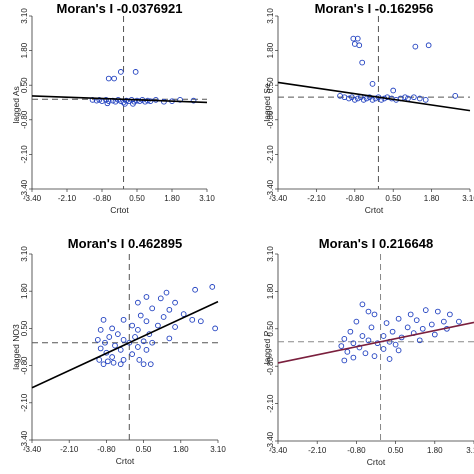 This screenshot has width=474, height=474. I want to click on panel-title: Moran's I 0.216648, so click(376, 243).